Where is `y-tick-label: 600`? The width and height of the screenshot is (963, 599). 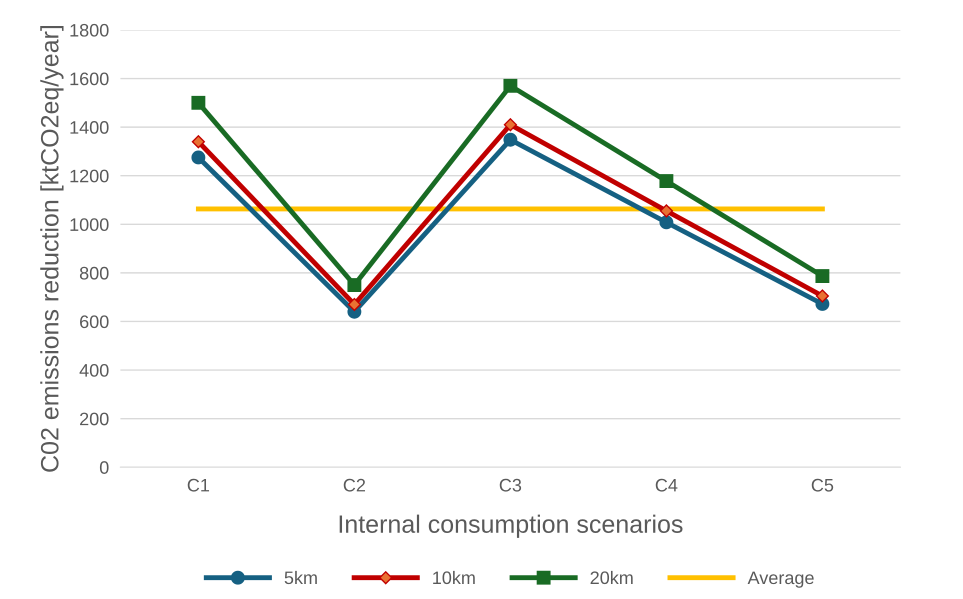
y-tick-label: 600 is located at coordinates (94, 321).